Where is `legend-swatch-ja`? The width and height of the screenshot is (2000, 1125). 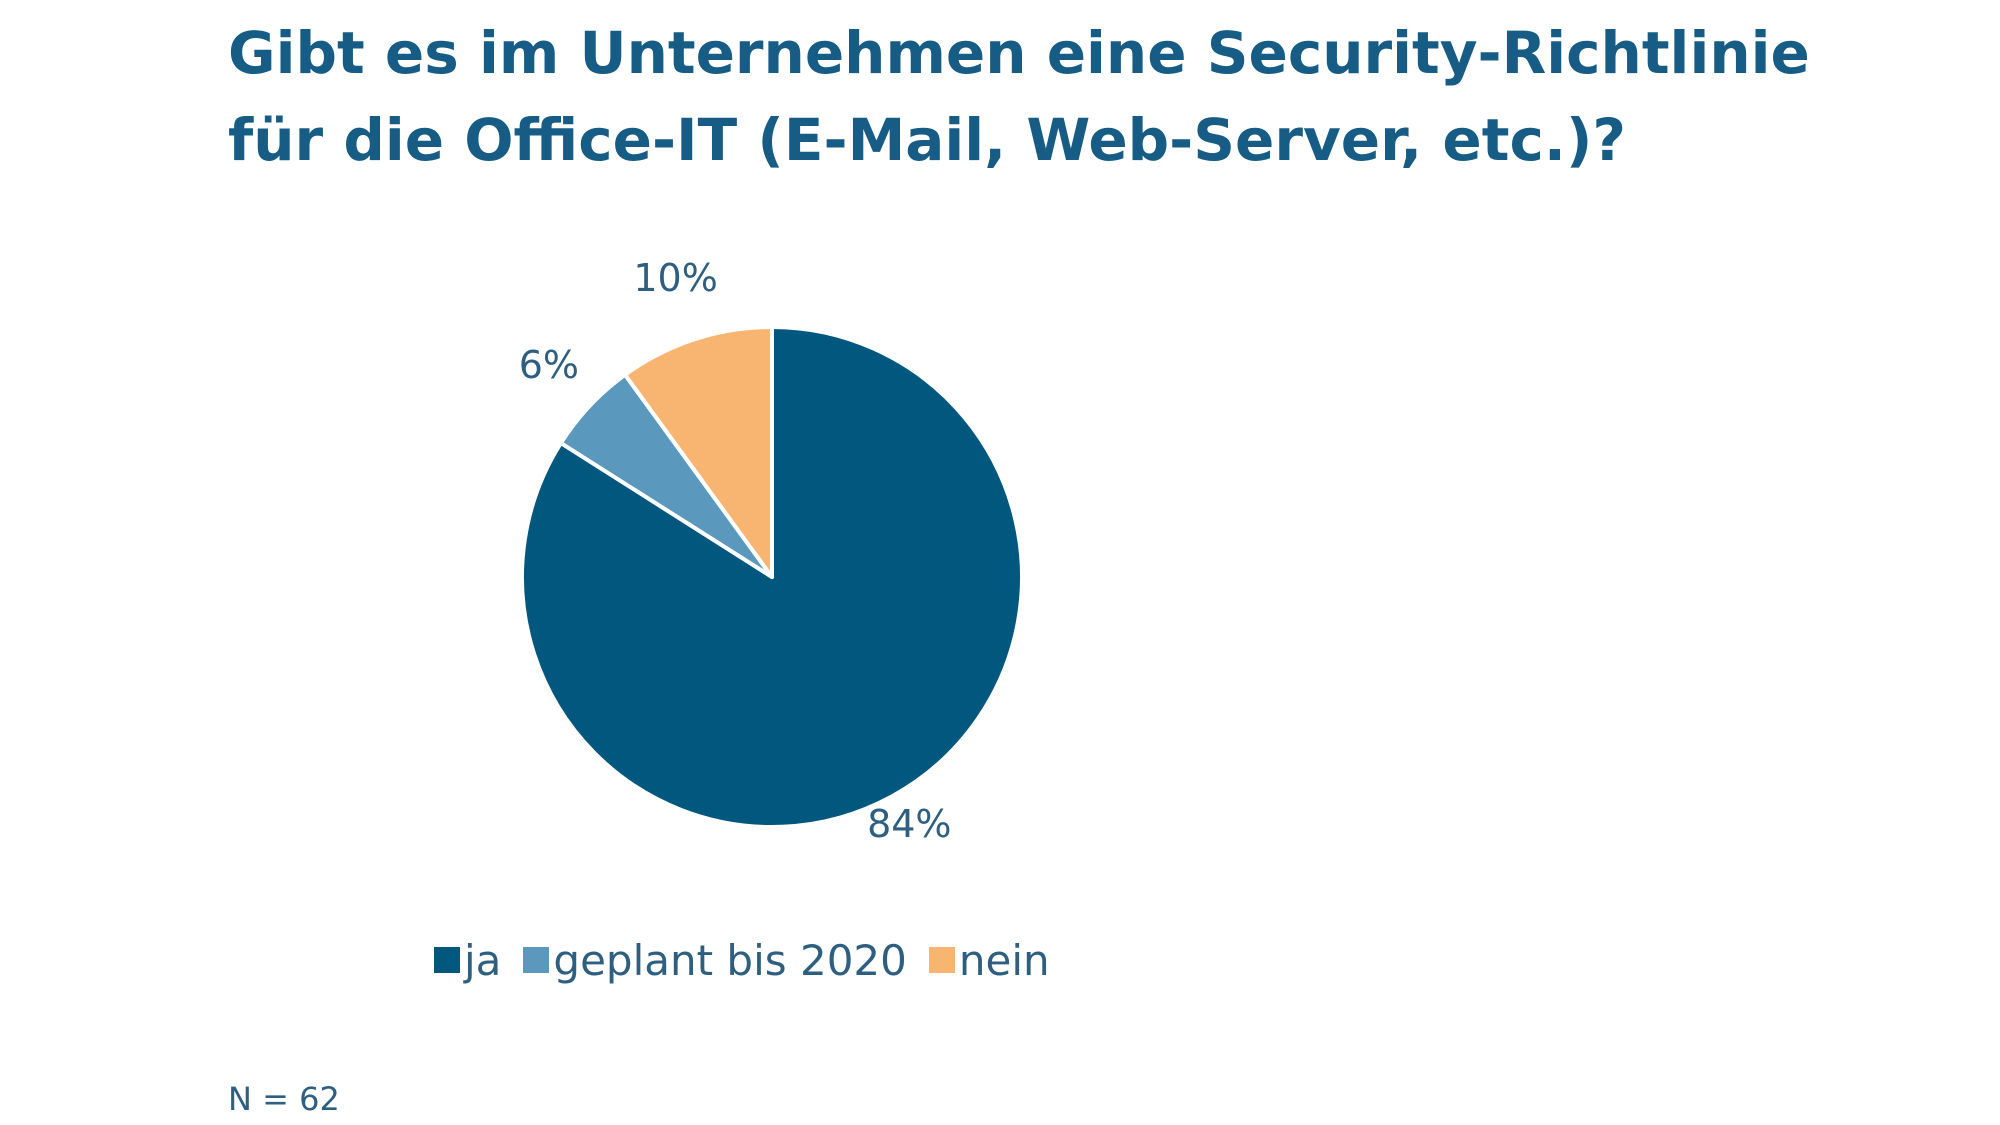 legend-swatch-ja is located at coordinates (447, 960).